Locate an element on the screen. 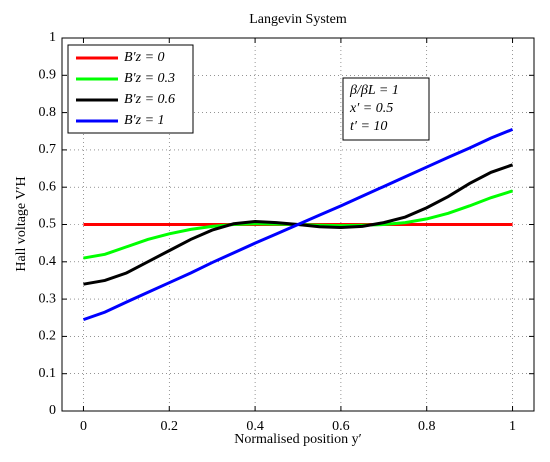 The width and height of the screenshot is (550, 462). legend-label: B′z = 0.3 is located at coordinates (149, 78).